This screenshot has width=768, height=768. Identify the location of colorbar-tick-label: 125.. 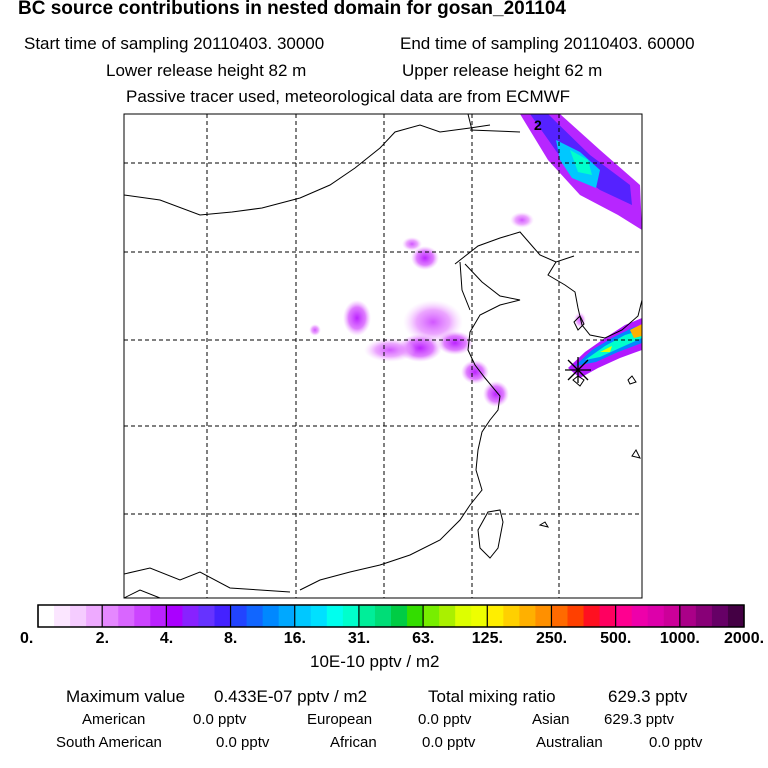
(487, 638).